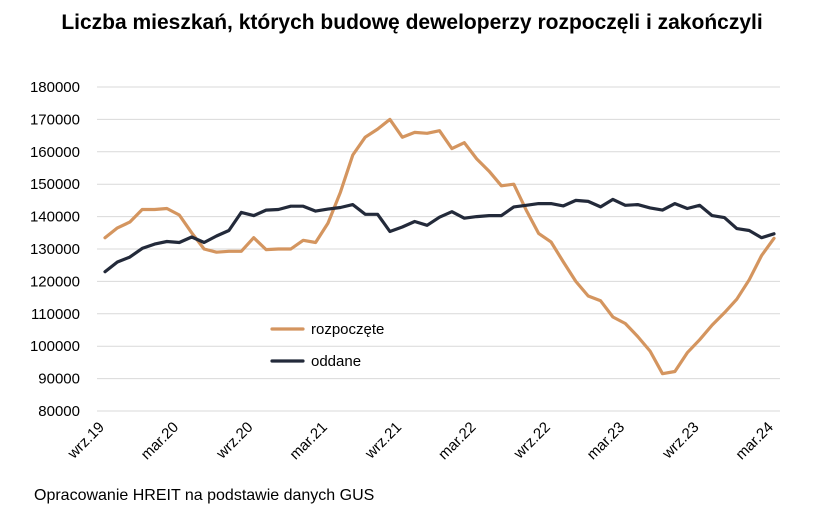 The image size is (824, 511). I want to click on x-tick-label: mar.20, so click(160, 441).